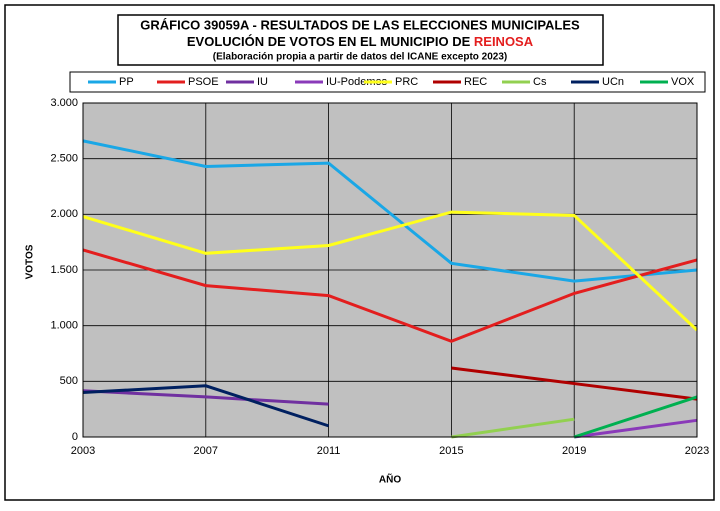 This screenshot has width=720, height=511. I want to click on y-tick-label: 2.000, so click(64, 214).